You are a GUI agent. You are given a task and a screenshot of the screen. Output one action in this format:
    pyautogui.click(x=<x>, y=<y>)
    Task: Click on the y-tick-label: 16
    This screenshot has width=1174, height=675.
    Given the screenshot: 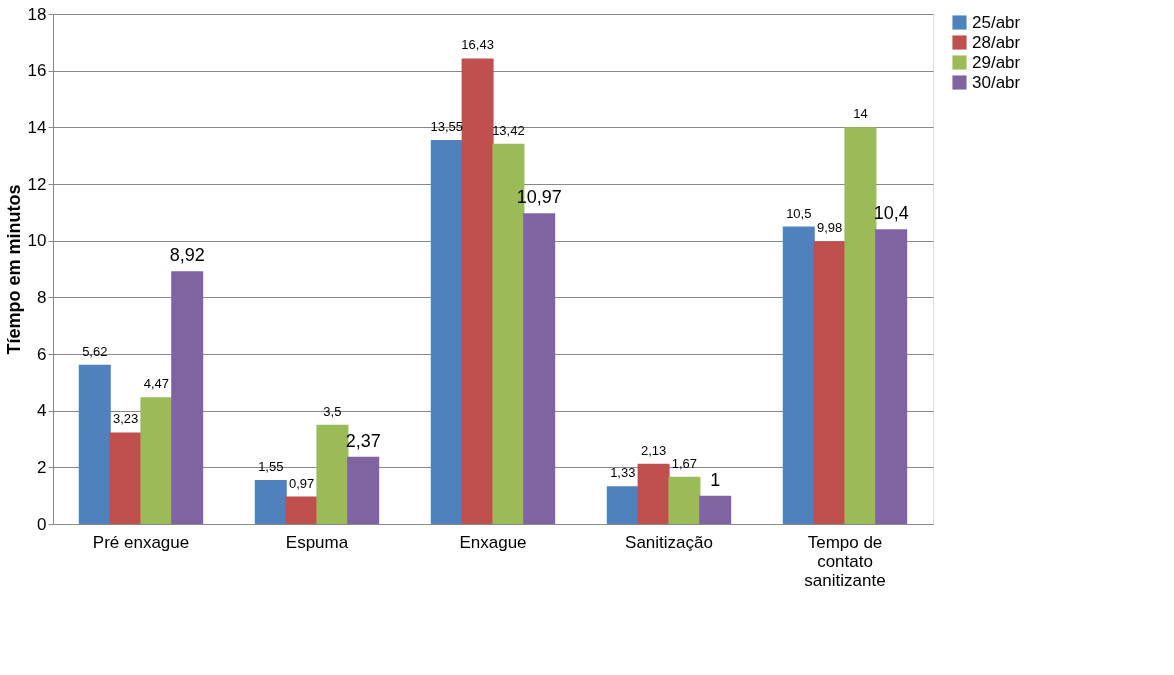 What is the action you would take?
    pyautogui.click(x=37, y=71)
    